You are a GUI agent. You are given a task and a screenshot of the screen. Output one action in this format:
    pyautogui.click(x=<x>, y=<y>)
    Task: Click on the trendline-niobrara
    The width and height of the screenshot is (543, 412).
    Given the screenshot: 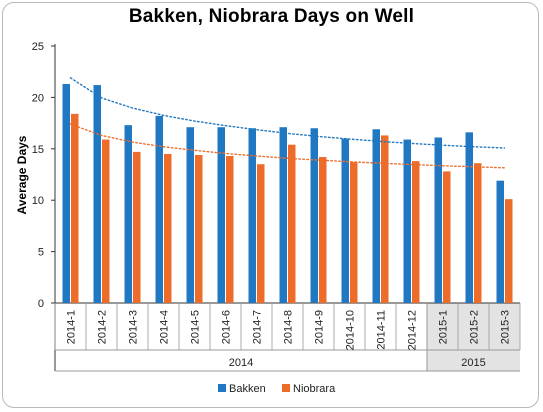 What is the action you would take?
    pyautogui.click(x=287, y=146)
    